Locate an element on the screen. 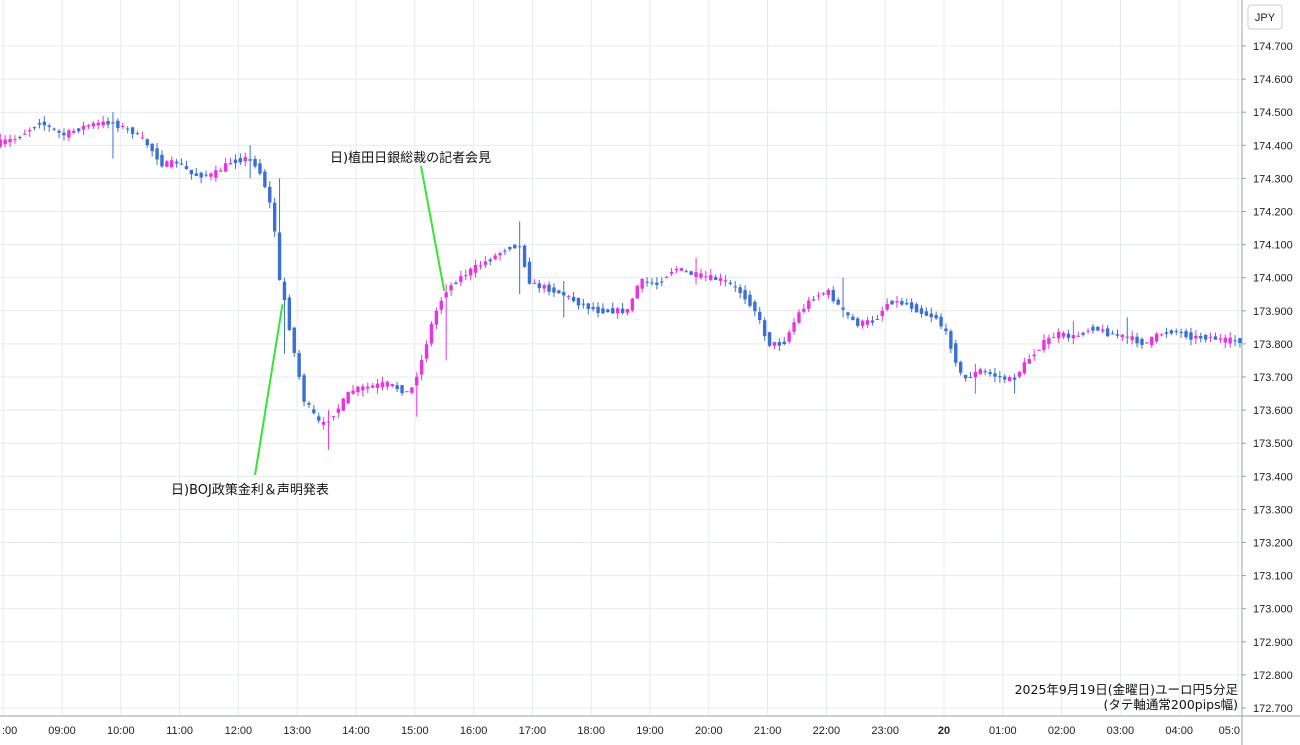 Image resolution: width=1300 pixels, height=745 pixels. x-tick-label: 16:00 is located at coordinates (474, 731).